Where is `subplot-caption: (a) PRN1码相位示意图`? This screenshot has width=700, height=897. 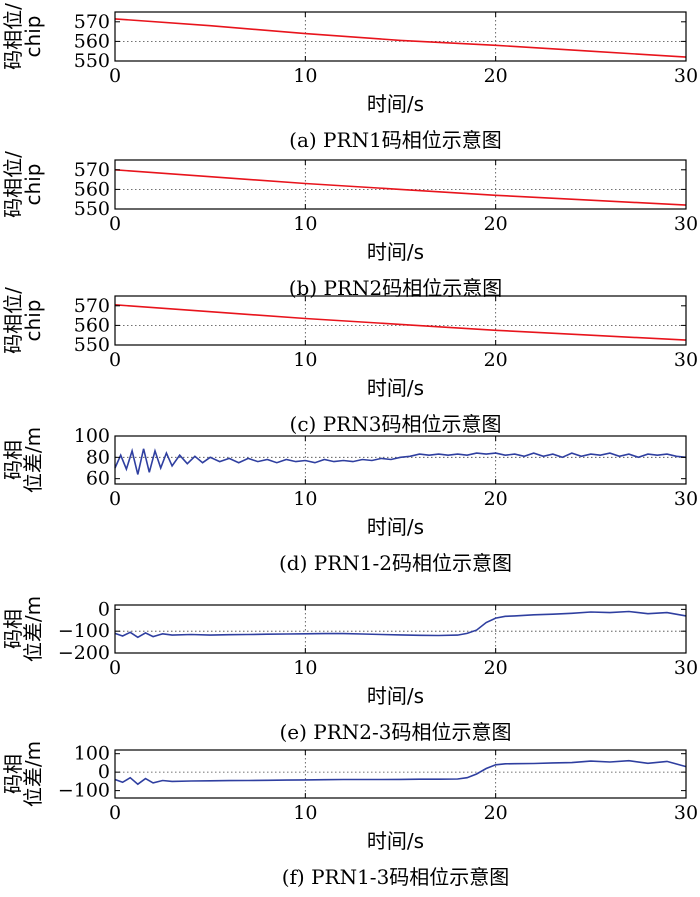 subplot-caption: (a) PRN1码相位示意图 is located at coordinates (395, 140).